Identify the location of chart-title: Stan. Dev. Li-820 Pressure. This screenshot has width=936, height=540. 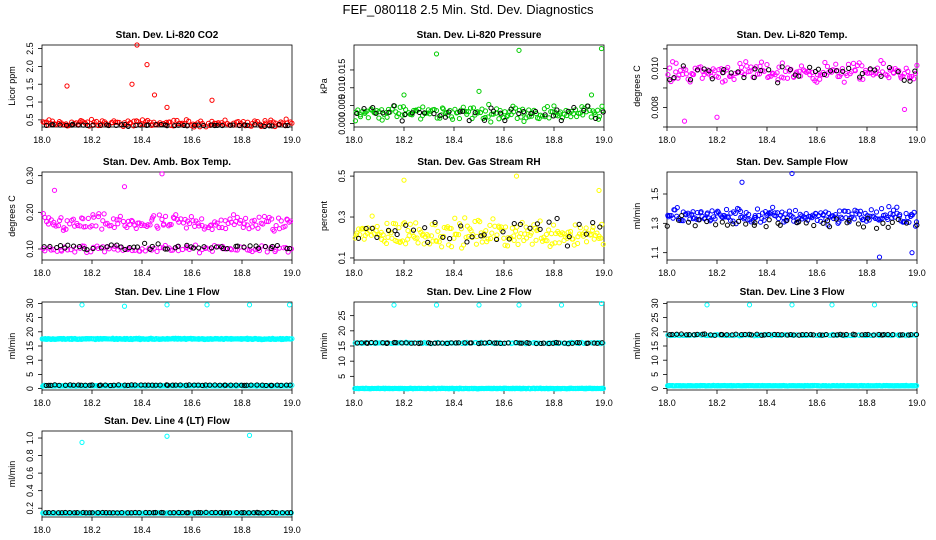
(479, 35).